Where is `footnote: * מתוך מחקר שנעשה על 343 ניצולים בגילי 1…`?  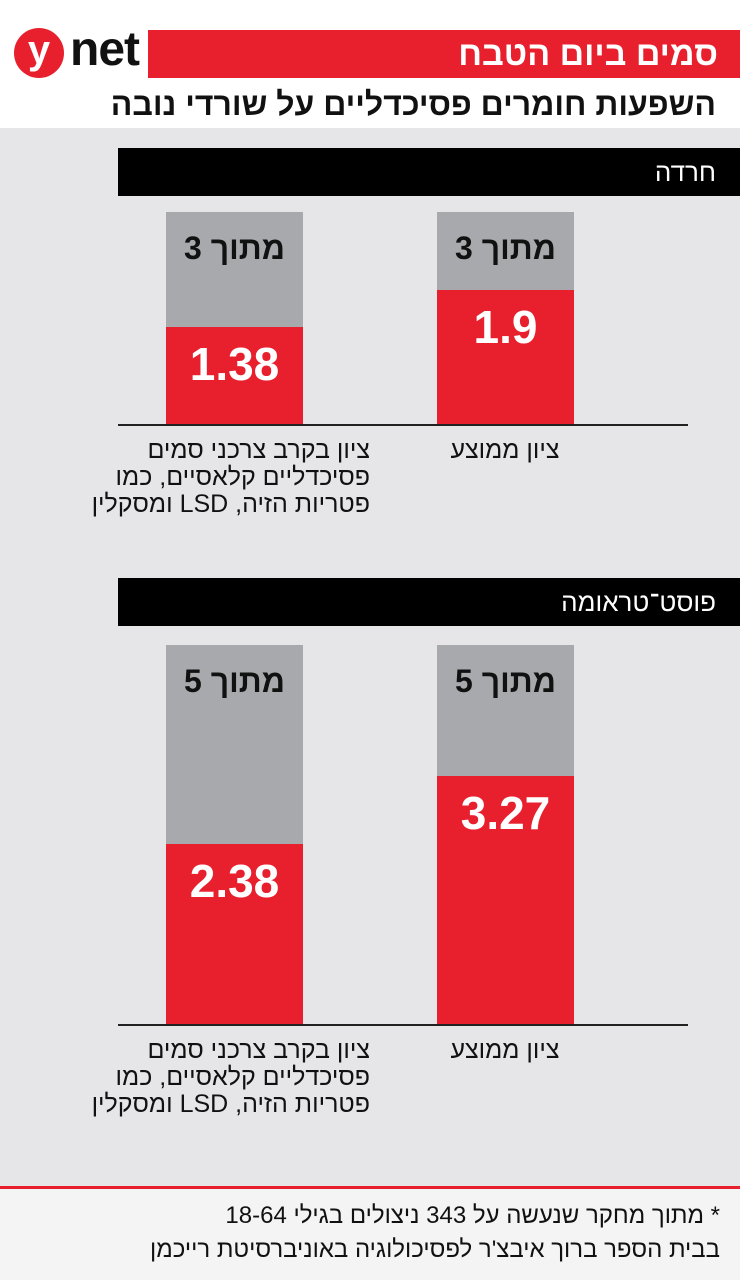 footnote: * מתוך מחקר שנעשה על 343 ניצולים בגילי 1… is located at coordinates (472, 1215).